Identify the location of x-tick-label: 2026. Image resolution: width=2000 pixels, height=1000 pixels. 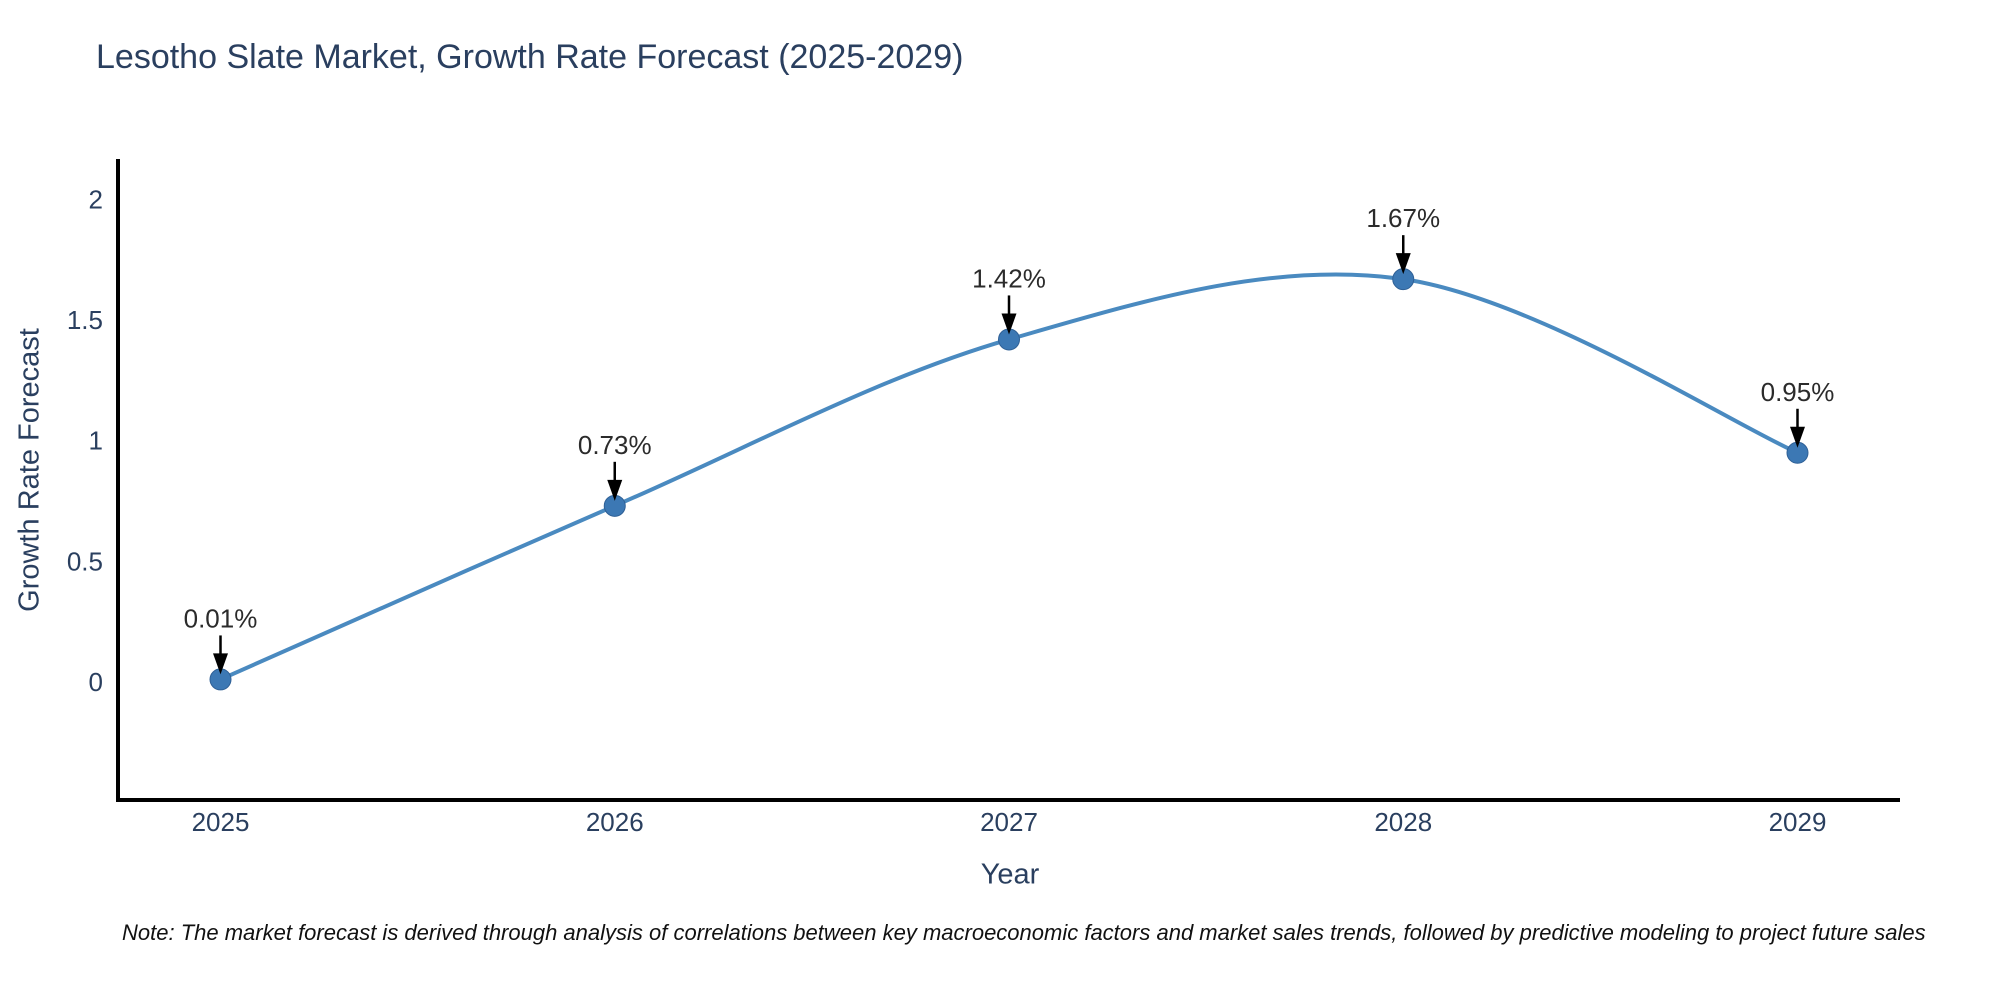
(615, 822).